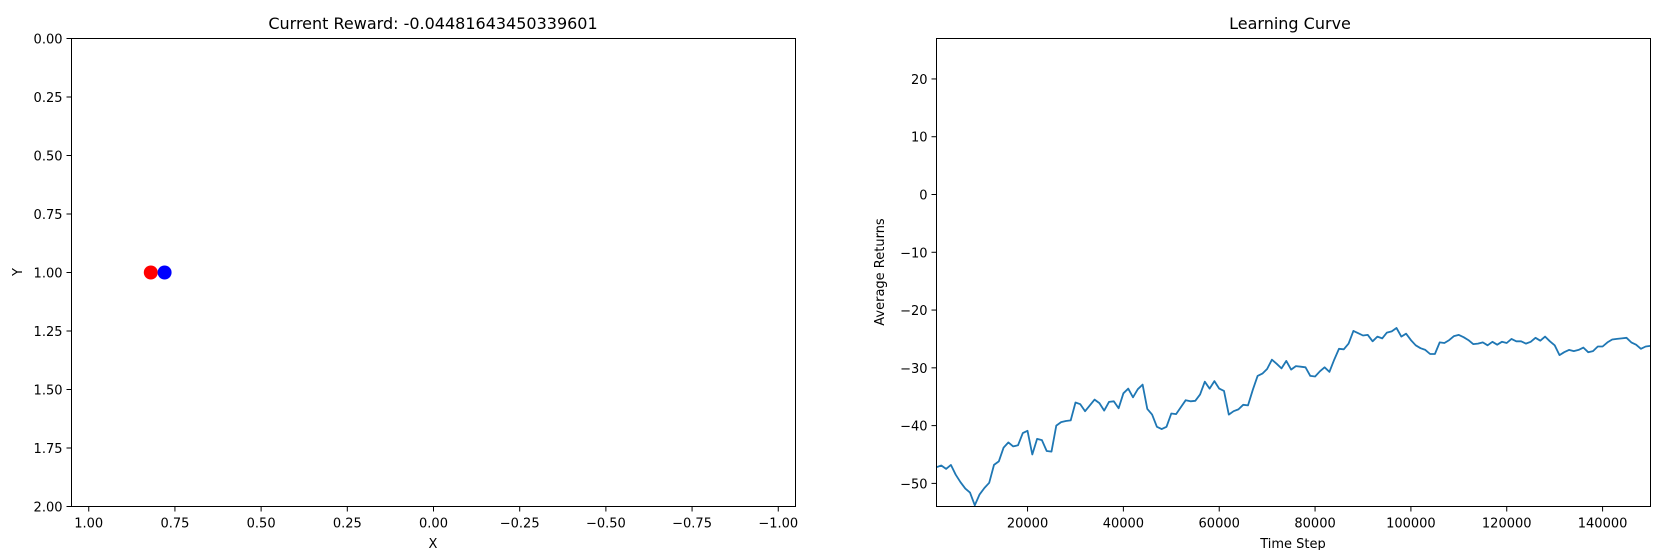 This screenshot has width=1662, height=550. Describe the element at coordinates (48, 215) in the screenshot. I see `y-tick-label: 0.75` at that location.